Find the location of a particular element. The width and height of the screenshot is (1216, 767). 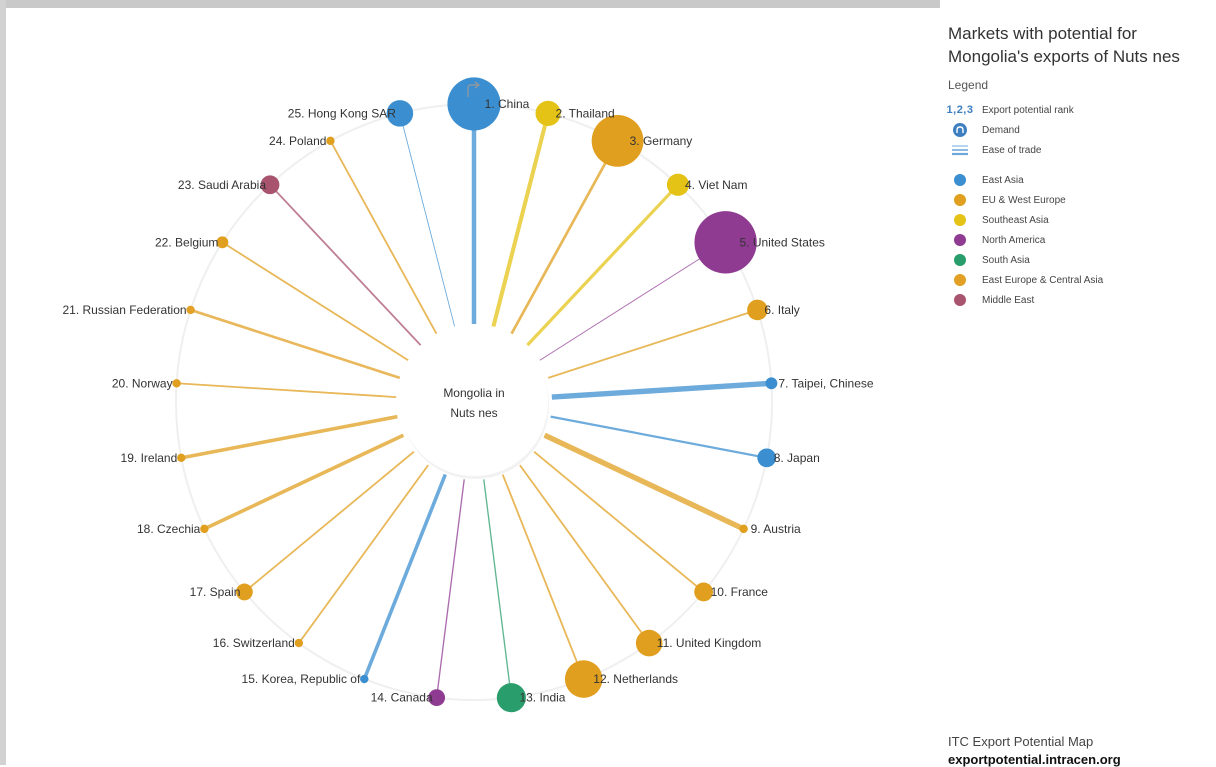

market-label: 23. Saudi Arabia is located at coordinates (222, 185).